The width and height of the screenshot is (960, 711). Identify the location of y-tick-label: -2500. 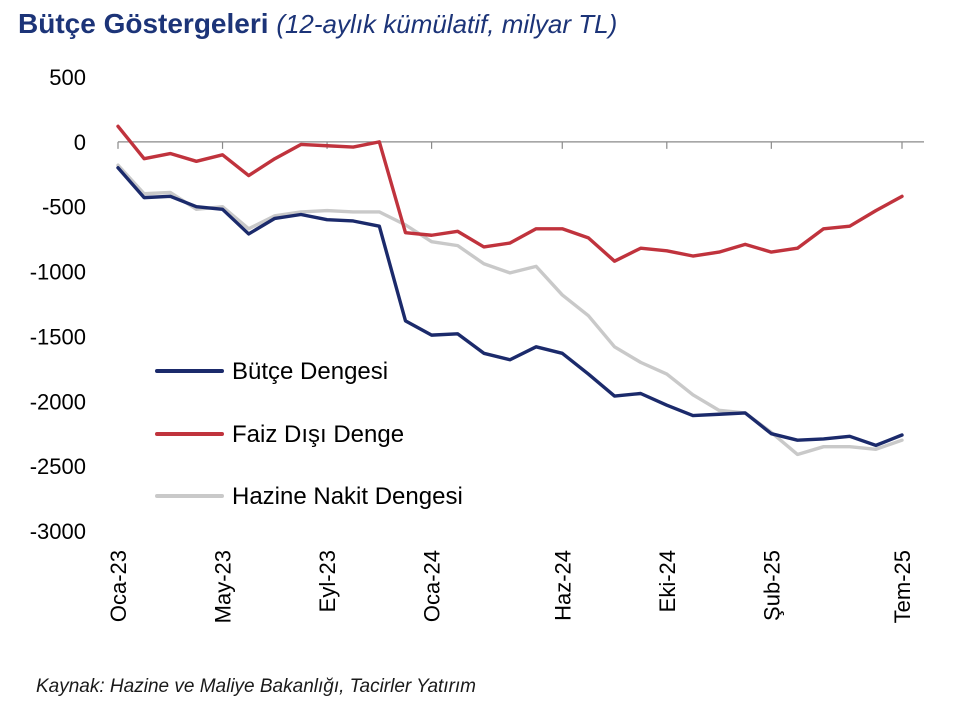
(58, 466).